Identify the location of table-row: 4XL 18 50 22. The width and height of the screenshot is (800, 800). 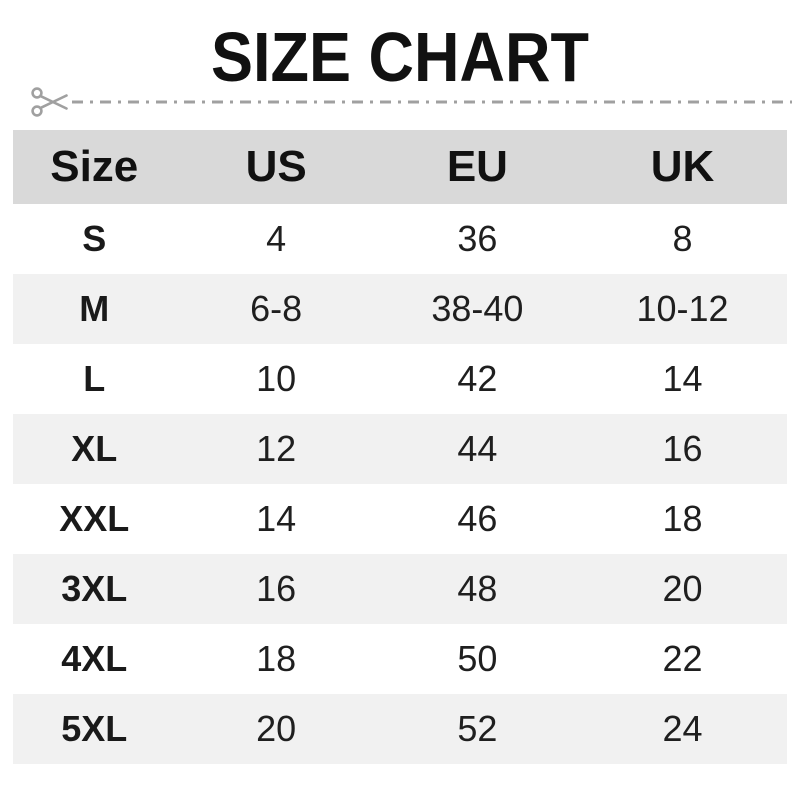
(400, 659).